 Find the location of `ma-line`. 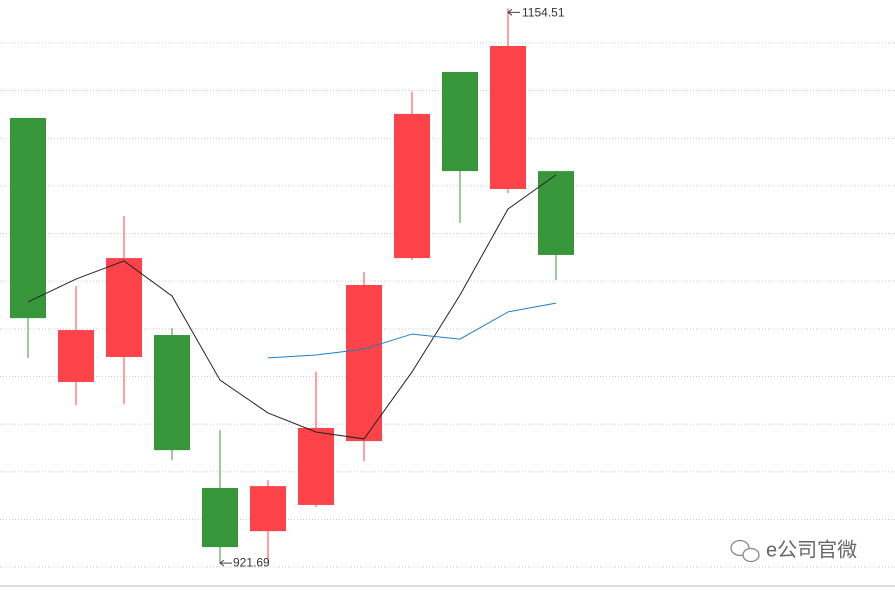

ma-line is located at coordinates (412, 330).